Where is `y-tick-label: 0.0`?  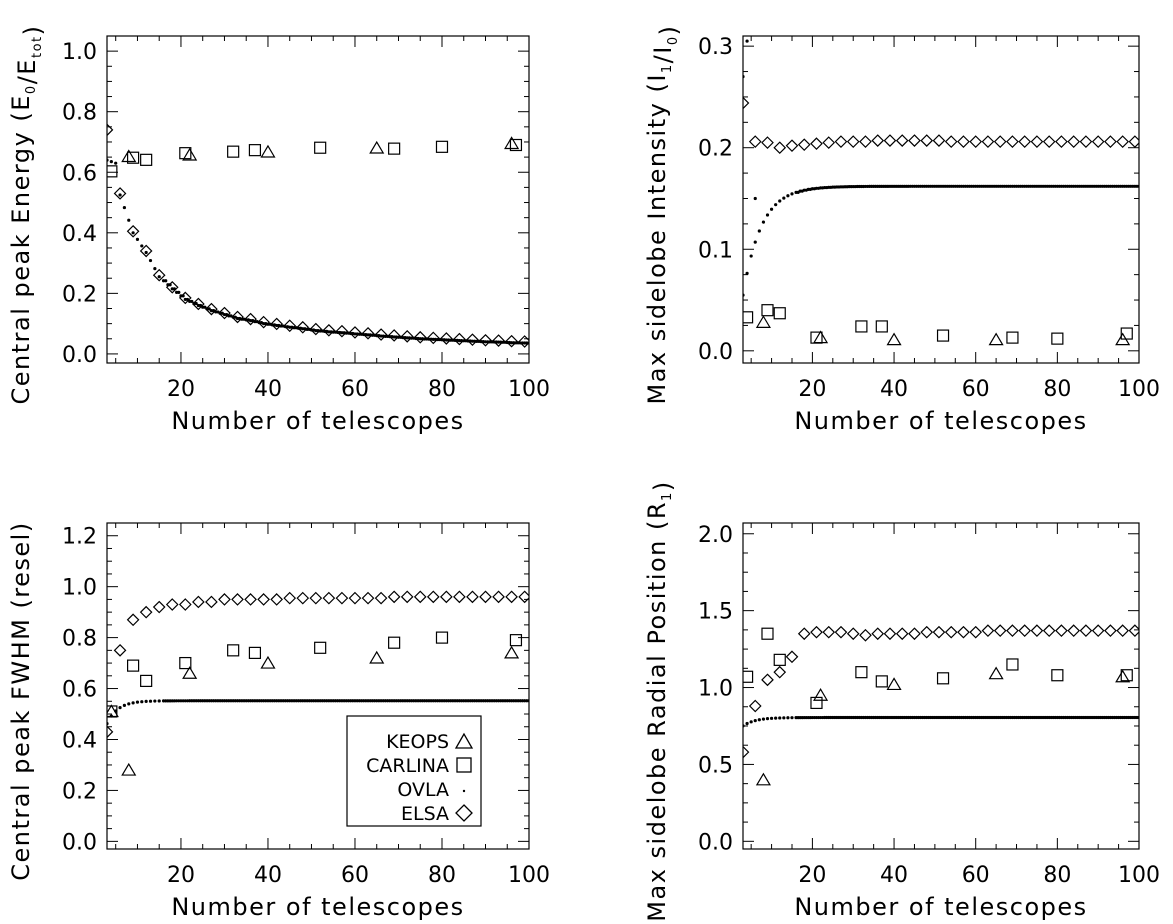
y-tick-label: 0.0 is located at coordinates (715, 352).